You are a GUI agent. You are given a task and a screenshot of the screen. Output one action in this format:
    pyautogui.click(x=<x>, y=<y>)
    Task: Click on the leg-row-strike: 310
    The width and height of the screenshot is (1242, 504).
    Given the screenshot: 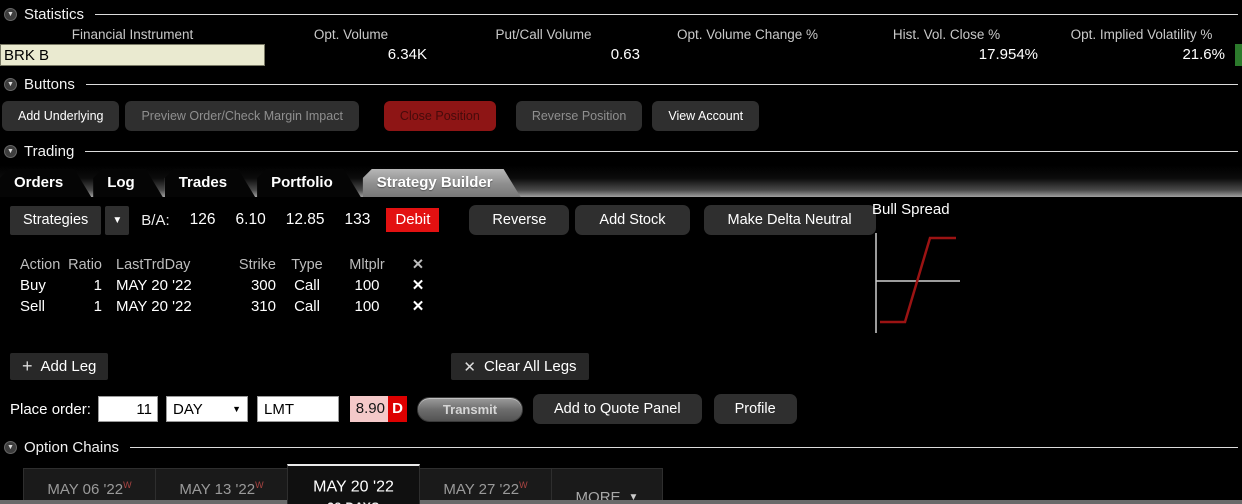 What is the action you would take?
    pyautogui.click(x=263, y=306)
    